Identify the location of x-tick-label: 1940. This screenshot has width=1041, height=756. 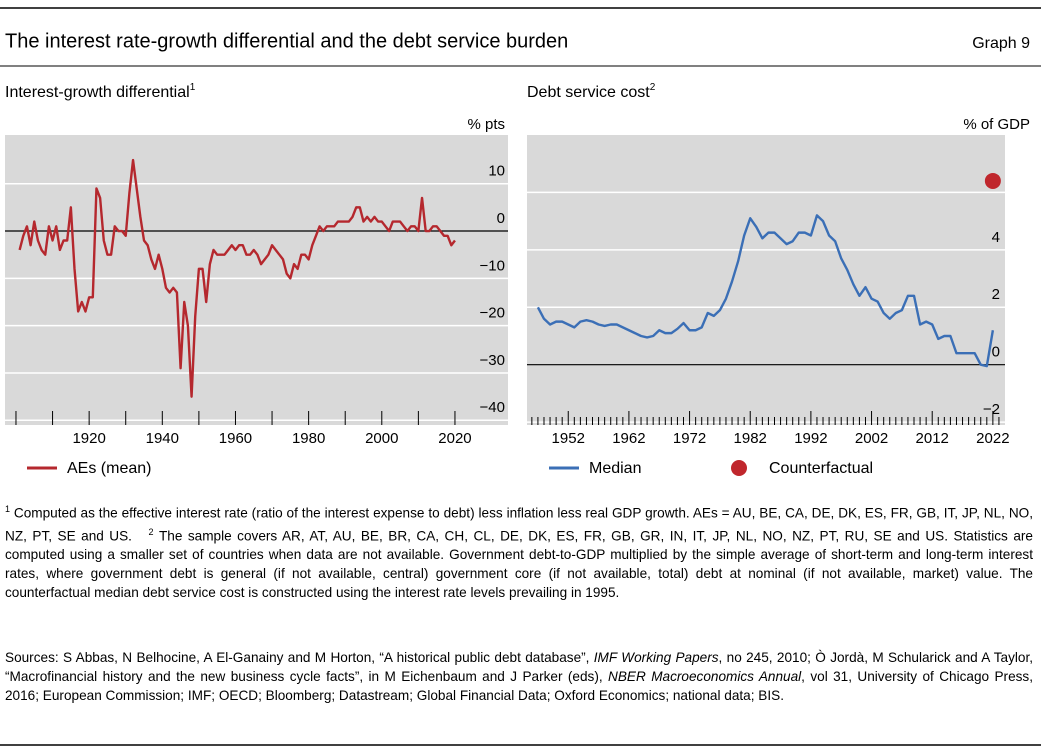
(162, 438).